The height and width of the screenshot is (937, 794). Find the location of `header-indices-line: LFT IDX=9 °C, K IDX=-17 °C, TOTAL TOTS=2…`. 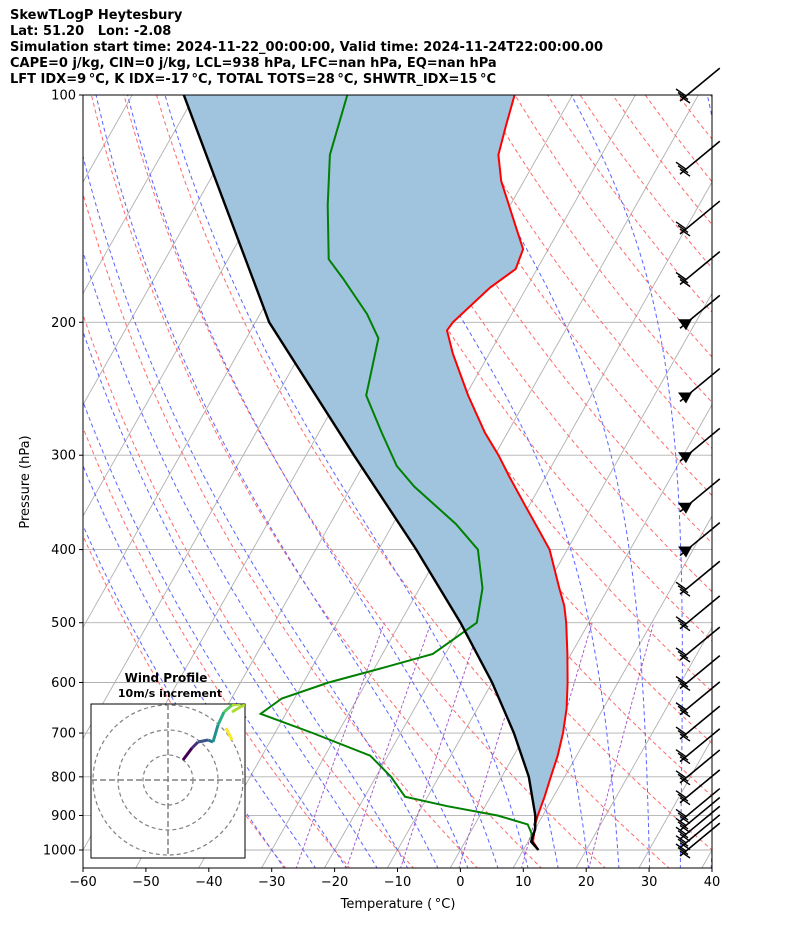

header-indices-line: LFT IDX=9 °C, K IDX=-17 °C, TOTAL TOTS=2… is located at coordinates (253, 79).